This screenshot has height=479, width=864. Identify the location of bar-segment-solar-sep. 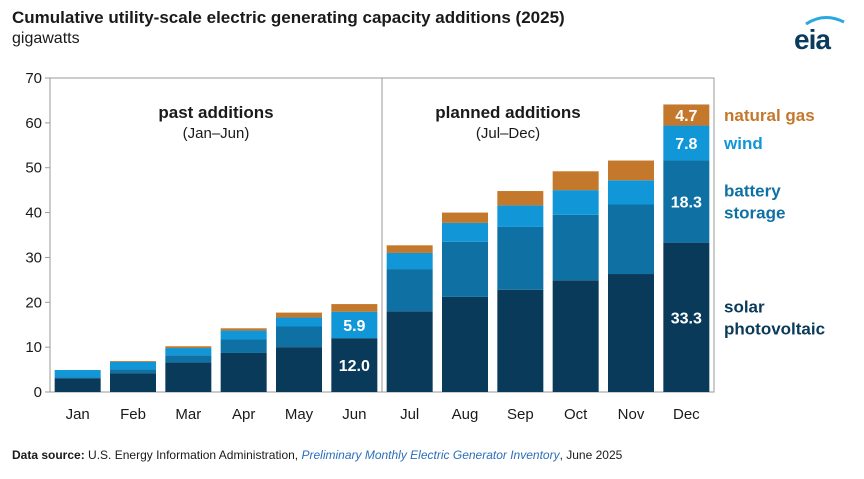
(520, 340).